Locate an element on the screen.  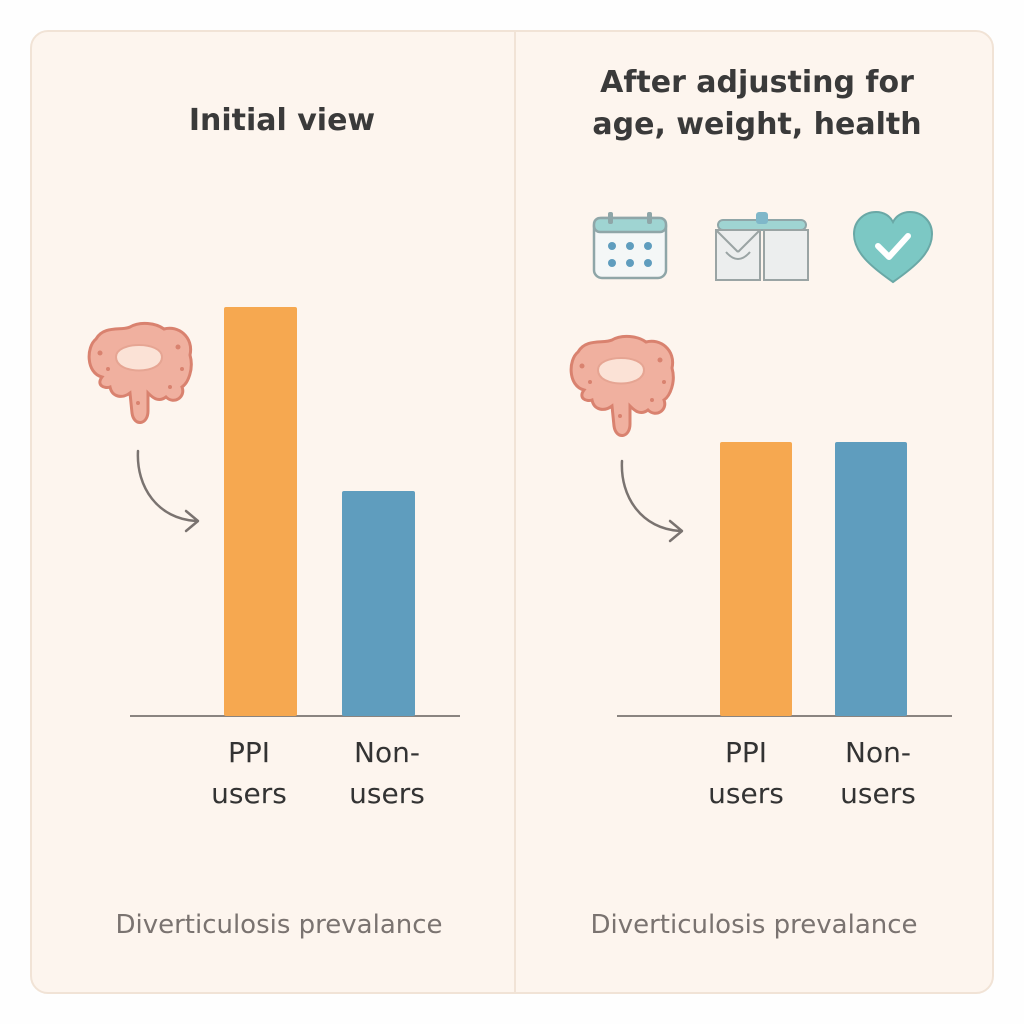
right-bar-chart: PPI users Non-users is located at coordinates (784, 626).